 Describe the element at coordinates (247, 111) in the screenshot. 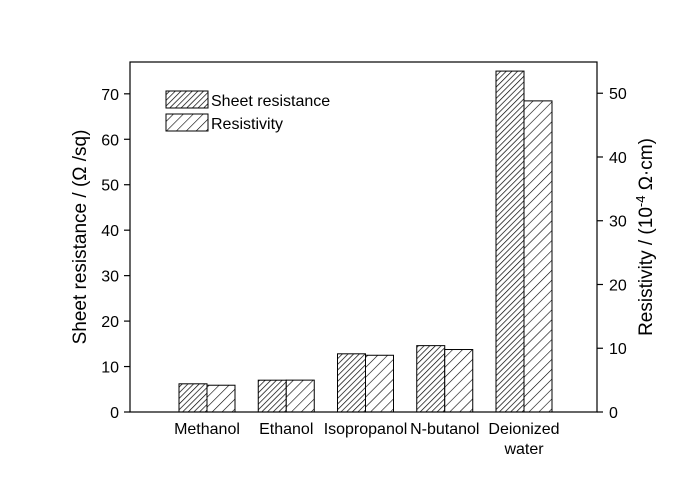

I see `legend: Sheet resistance Resistivity` at that location.